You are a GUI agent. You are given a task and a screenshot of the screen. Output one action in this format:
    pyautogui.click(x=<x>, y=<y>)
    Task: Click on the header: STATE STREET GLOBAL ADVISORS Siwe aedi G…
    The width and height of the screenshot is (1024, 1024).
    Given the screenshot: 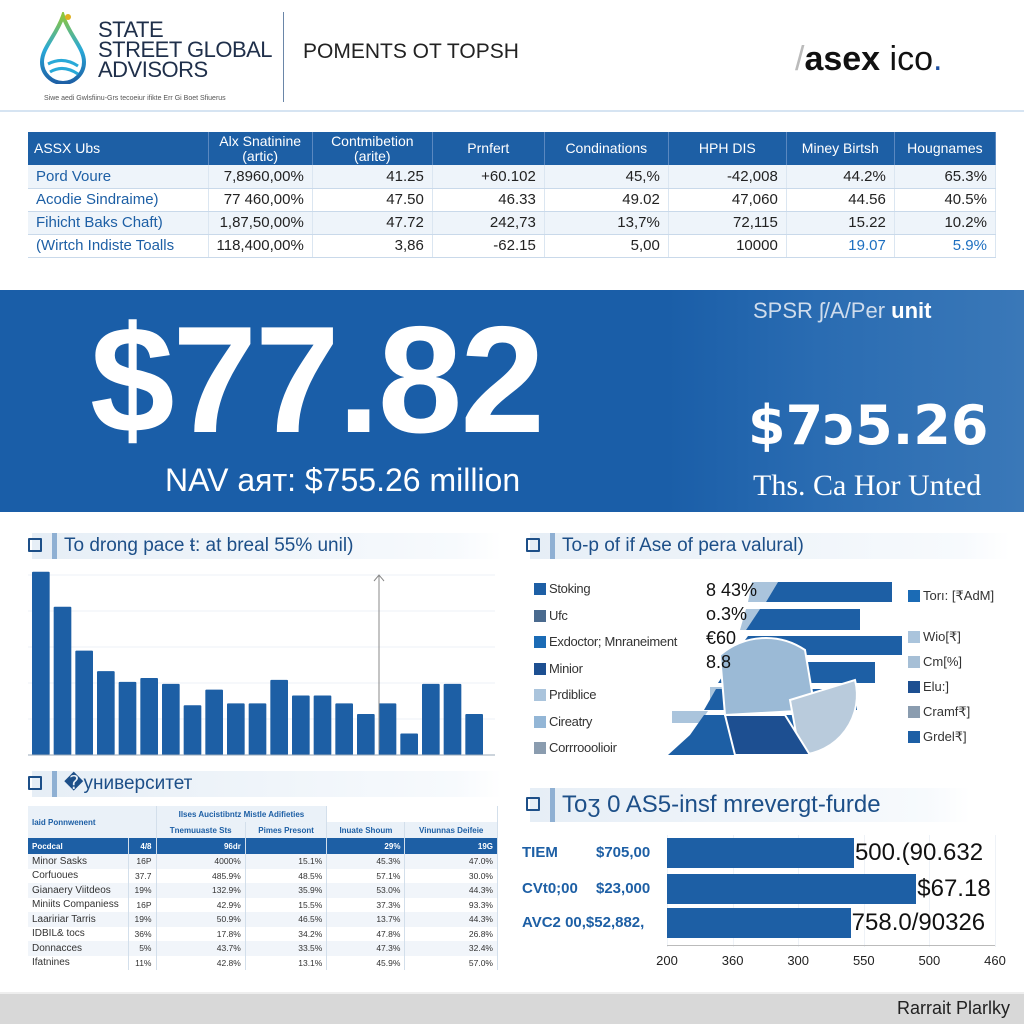 What is the action you would take?
    pyautogui.click(x=512, y=56)
    